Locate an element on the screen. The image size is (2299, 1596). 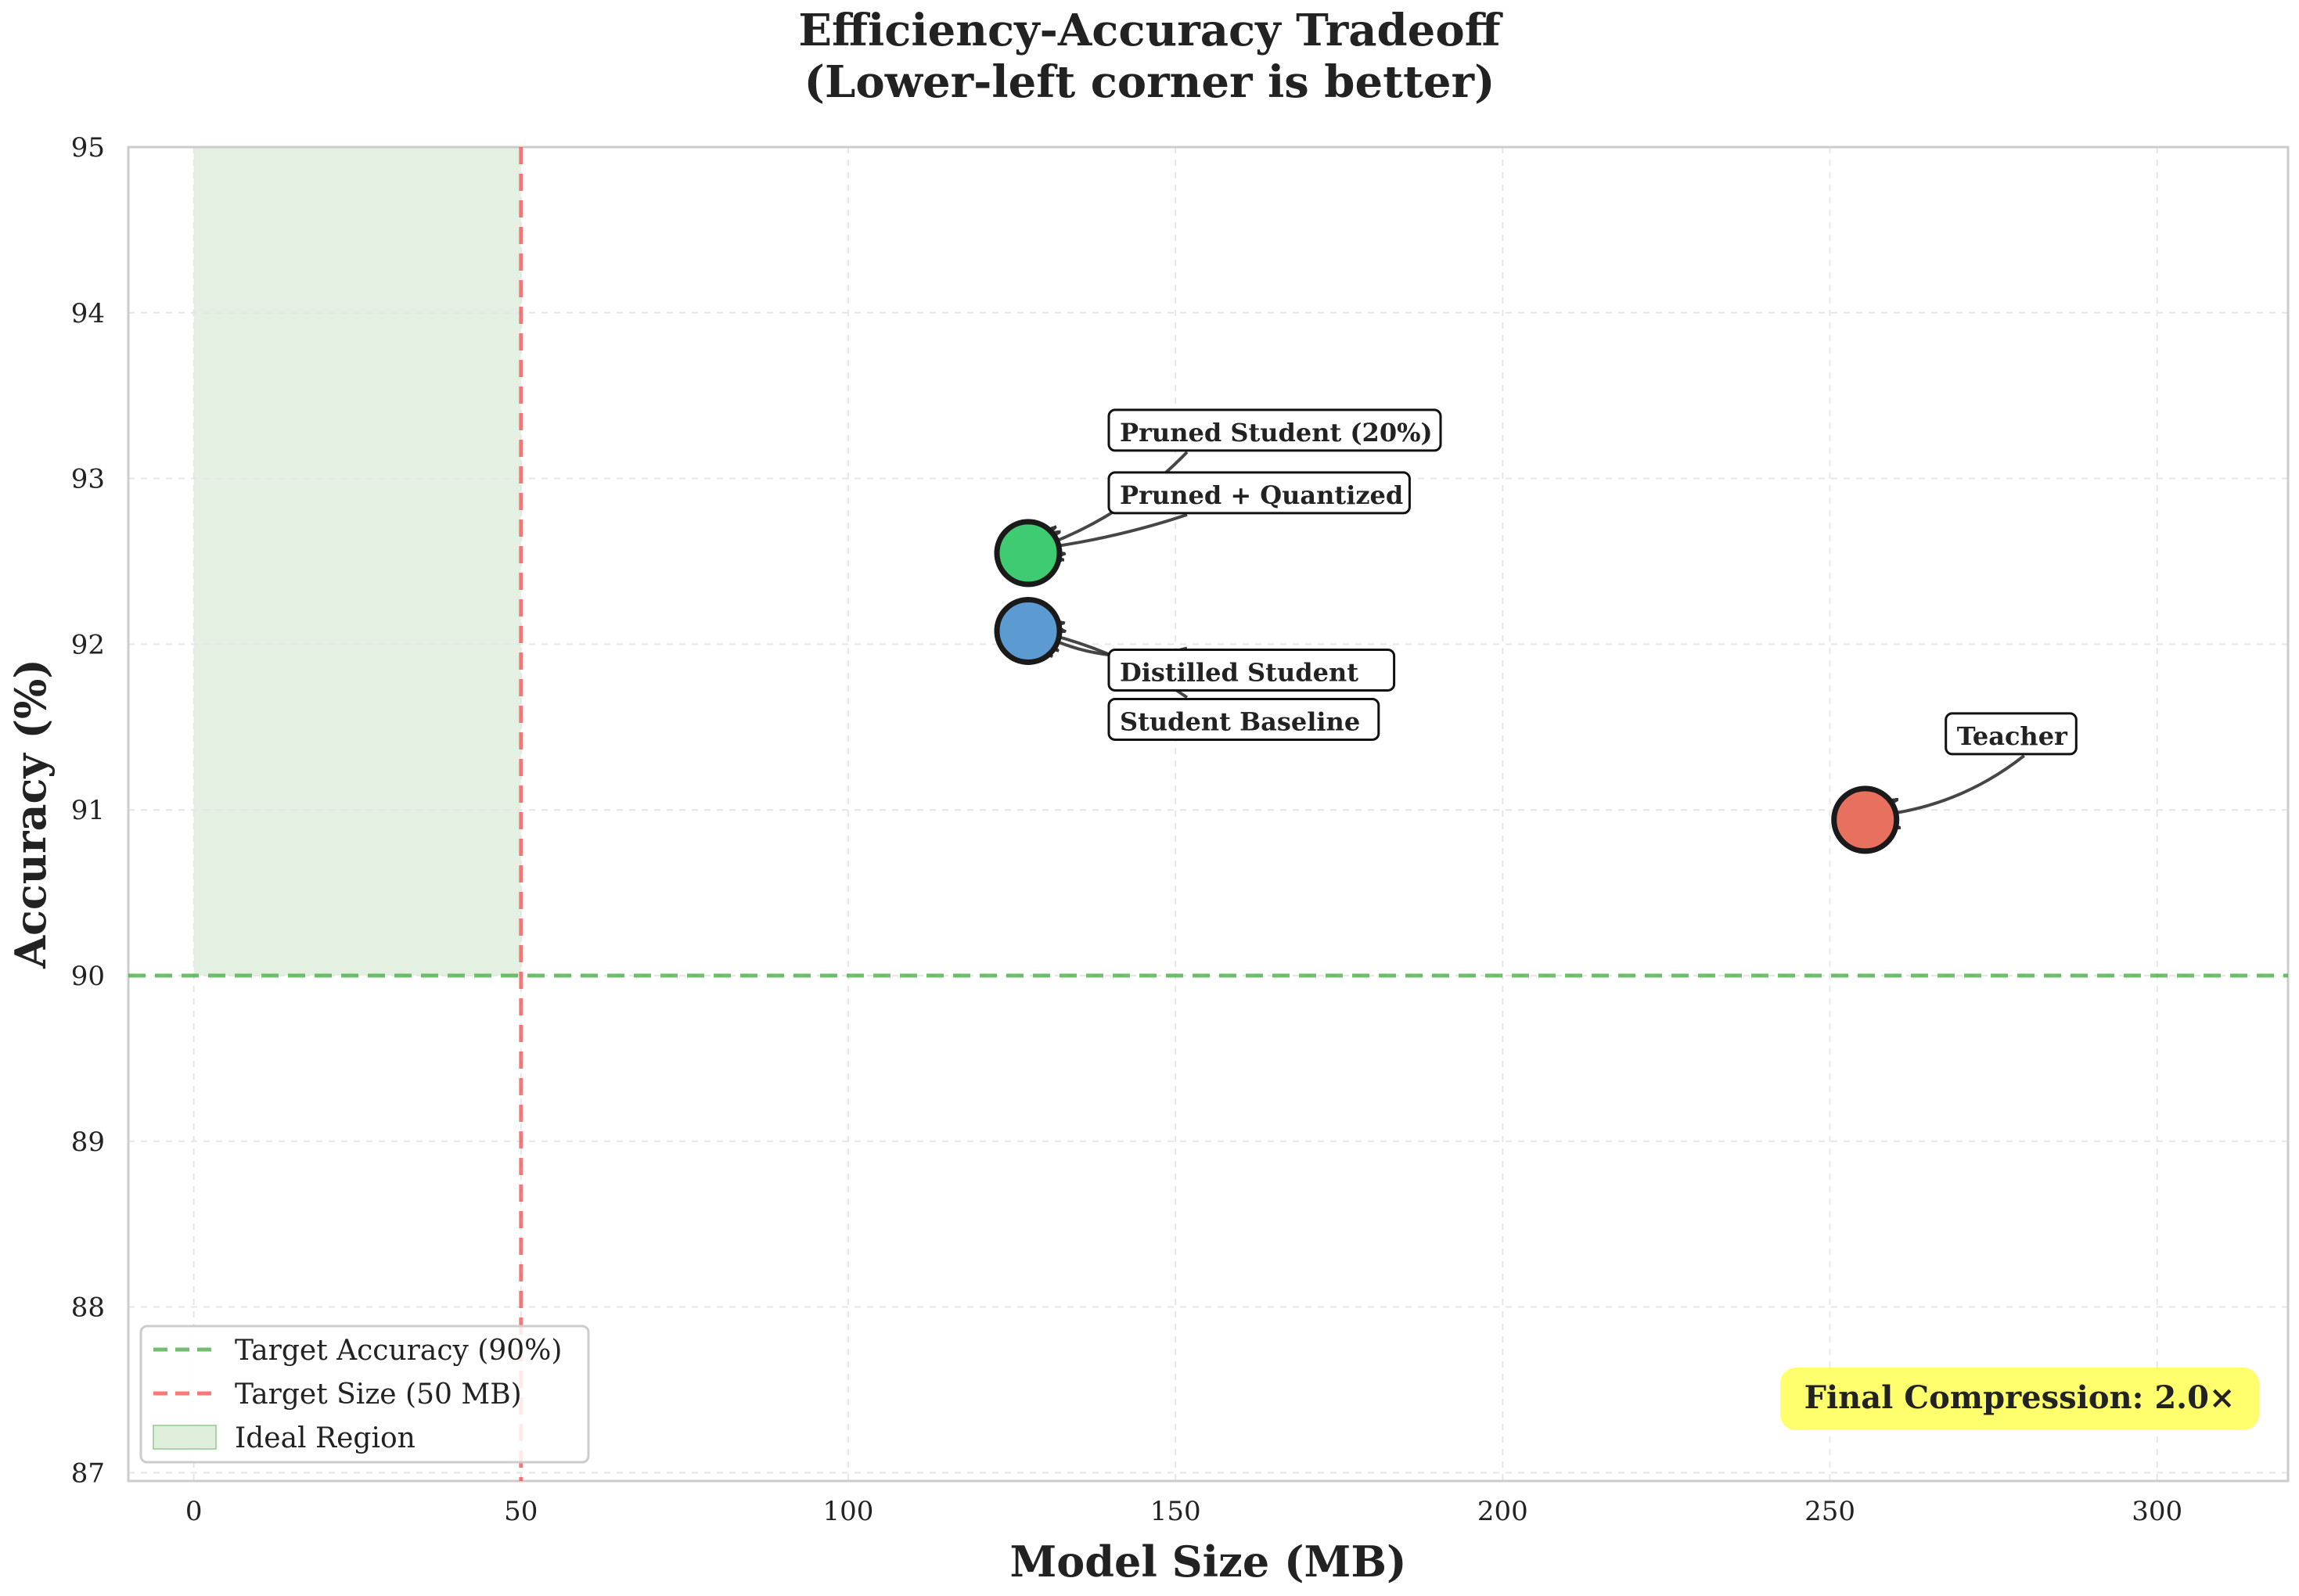
y-tick-label: 92 is located at coordinates (88, 644).